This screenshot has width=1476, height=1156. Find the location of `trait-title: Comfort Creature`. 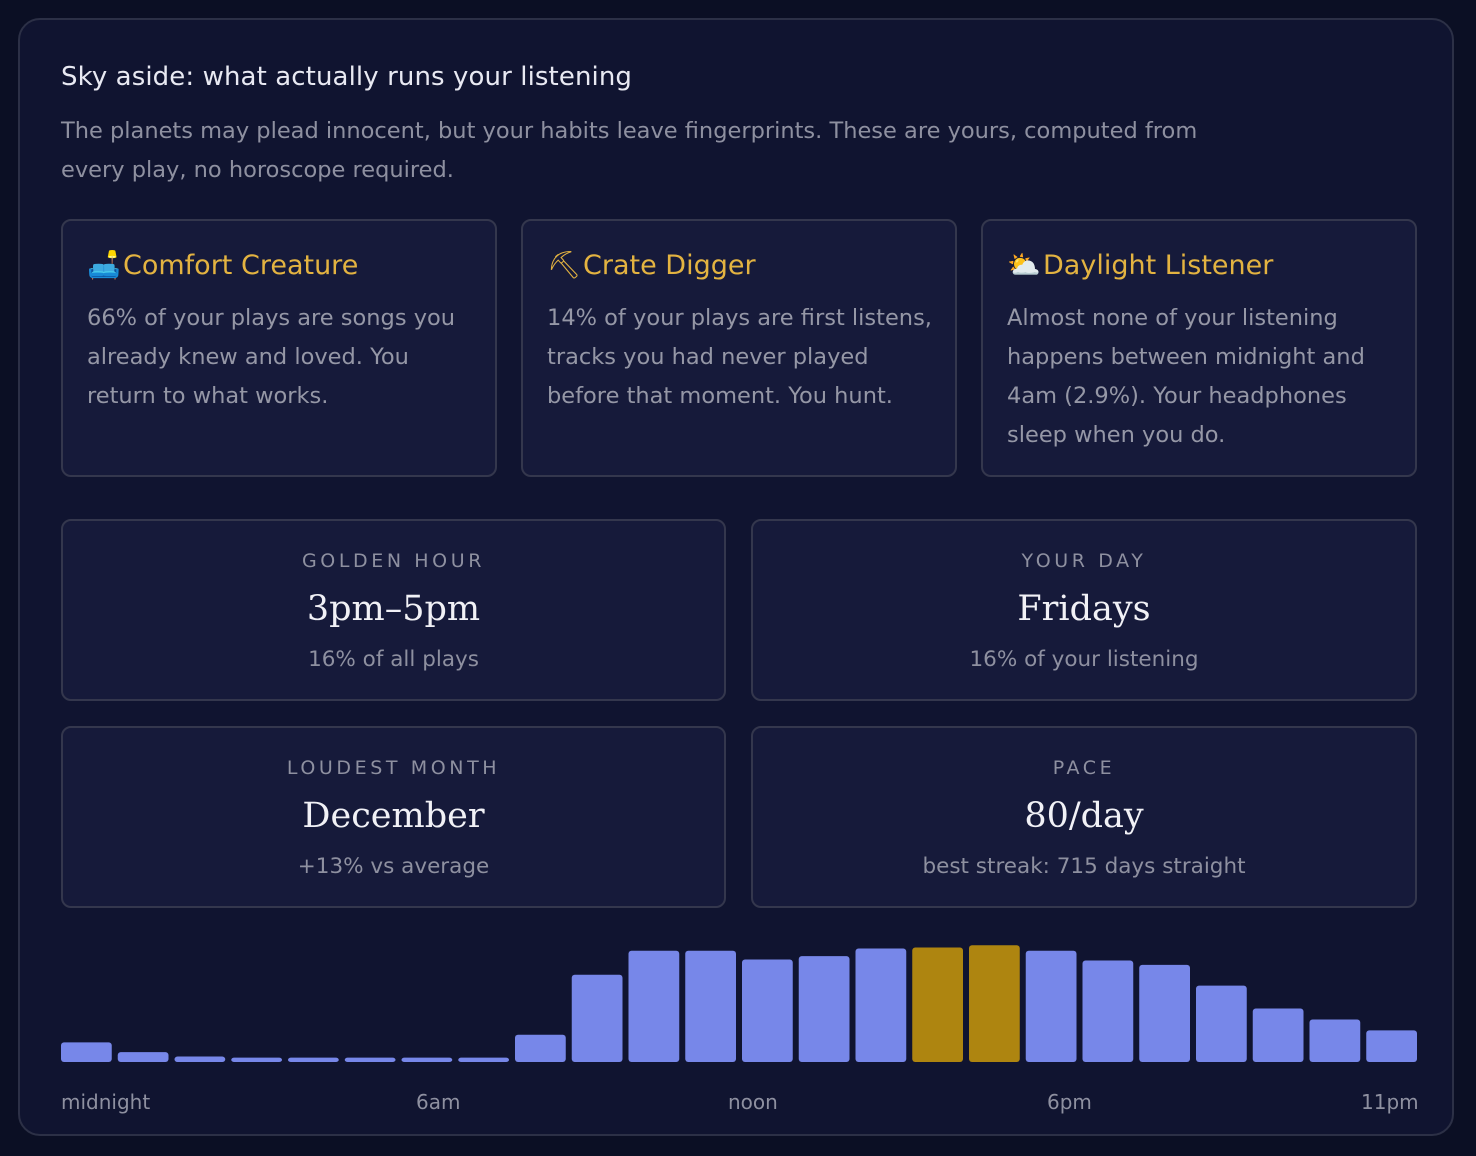

trait-title: Comfort Creature is located at coordinates (241, 265).